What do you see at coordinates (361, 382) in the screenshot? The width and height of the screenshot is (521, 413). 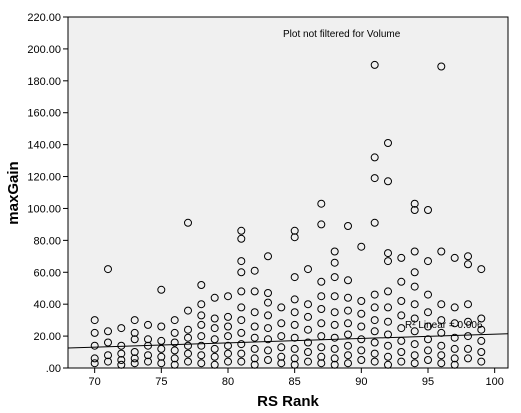 I see `x-tick-label: 90` at bounding box center [361, 382].